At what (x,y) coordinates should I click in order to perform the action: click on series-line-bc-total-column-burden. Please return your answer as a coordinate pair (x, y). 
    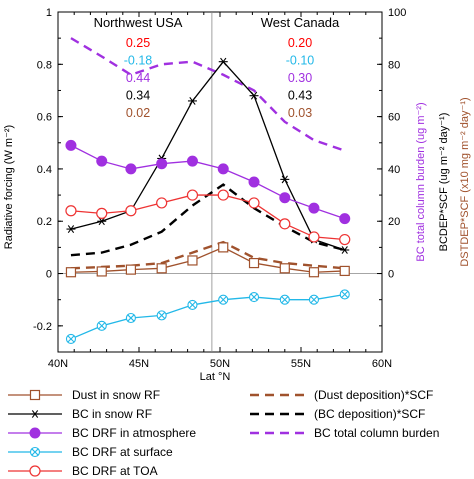
    Looking at the image, I should click on (208, 94).